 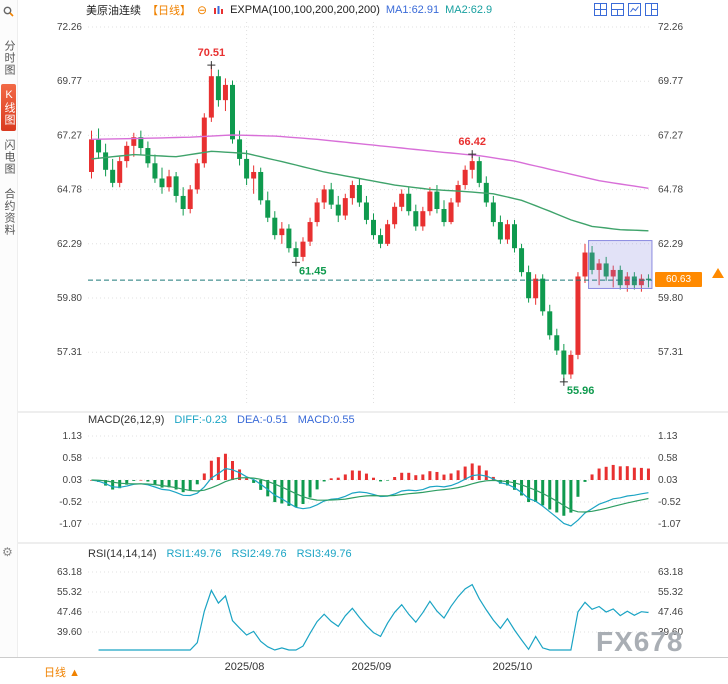 I want to click on ma2-value: MA2:62.9, so click(x=469, y=10).